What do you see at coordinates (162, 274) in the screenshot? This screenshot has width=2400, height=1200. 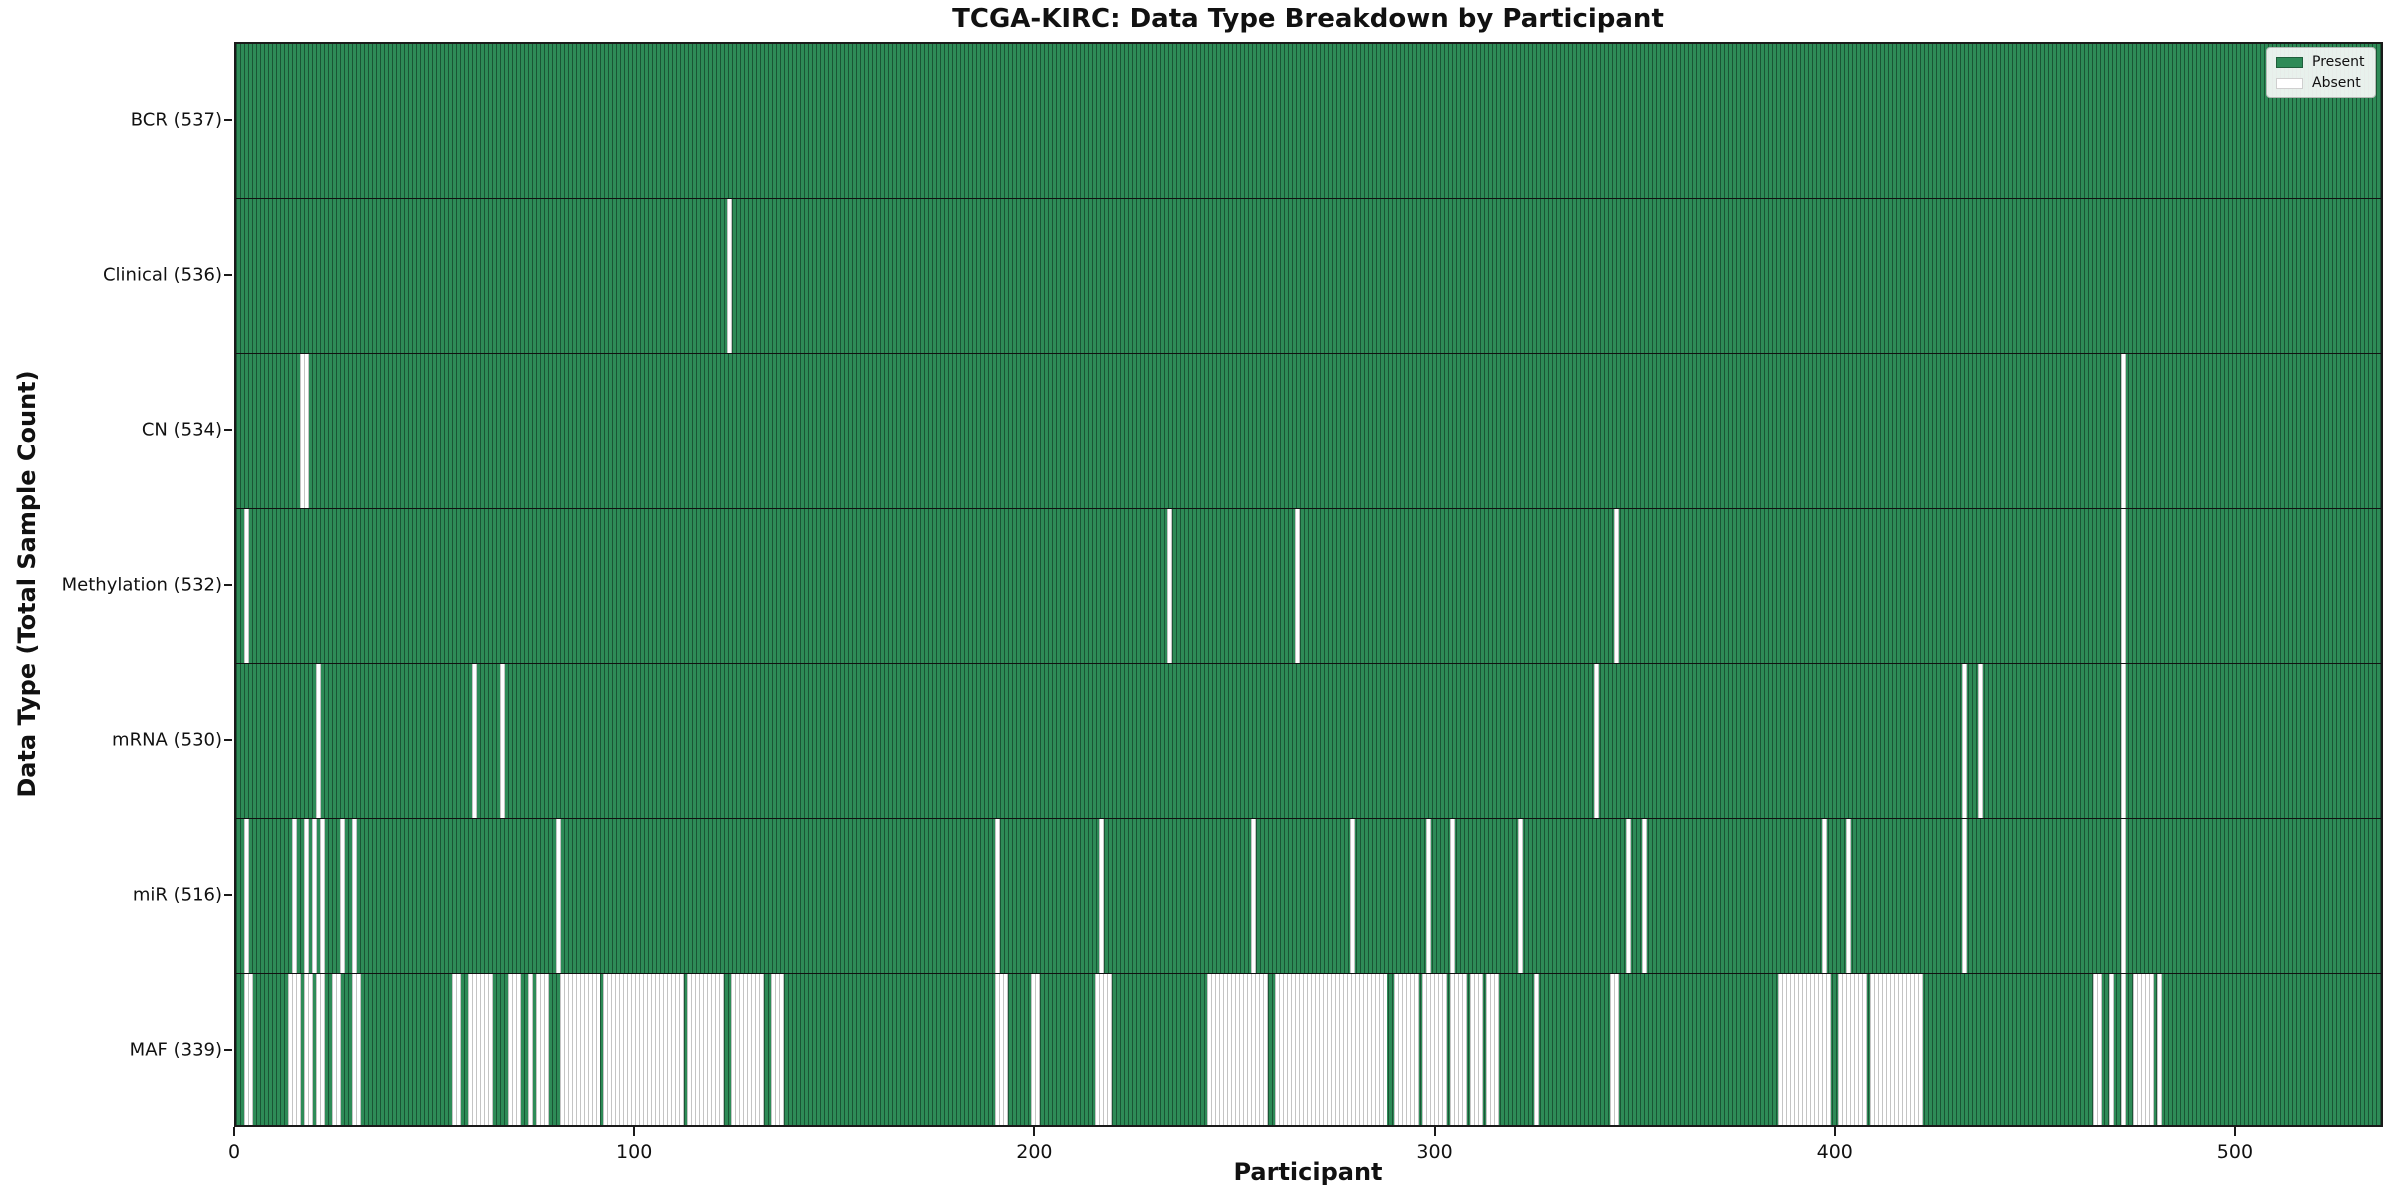 I see `y-tick-label-clinical: Clinical (536)` at bounding box center [162, 274].